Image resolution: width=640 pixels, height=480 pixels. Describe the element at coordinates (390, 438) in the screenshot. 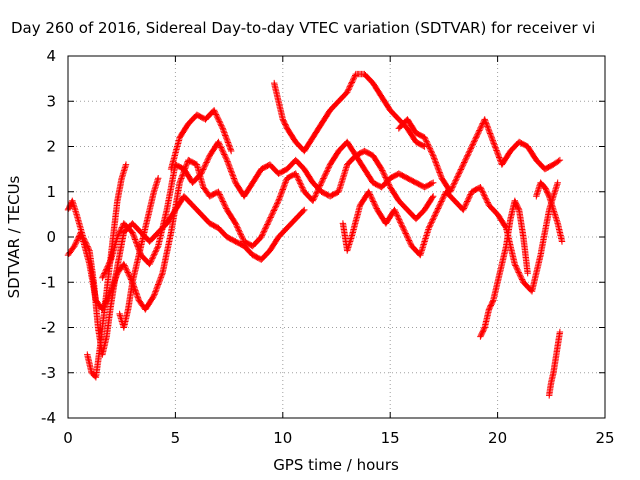

I see `x-tick-label: 15` at that location.